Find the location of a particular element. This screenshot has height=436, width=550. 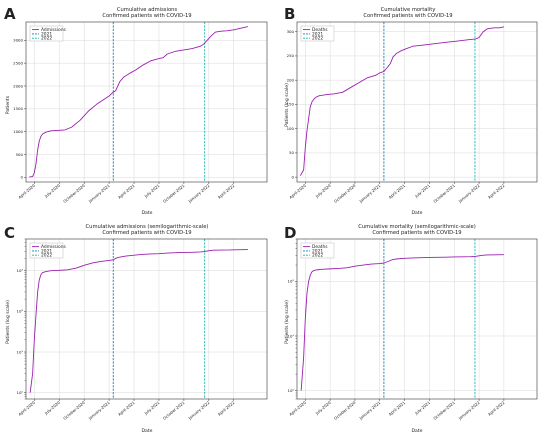

panel-letter: B is located at coordinates (289, 14).